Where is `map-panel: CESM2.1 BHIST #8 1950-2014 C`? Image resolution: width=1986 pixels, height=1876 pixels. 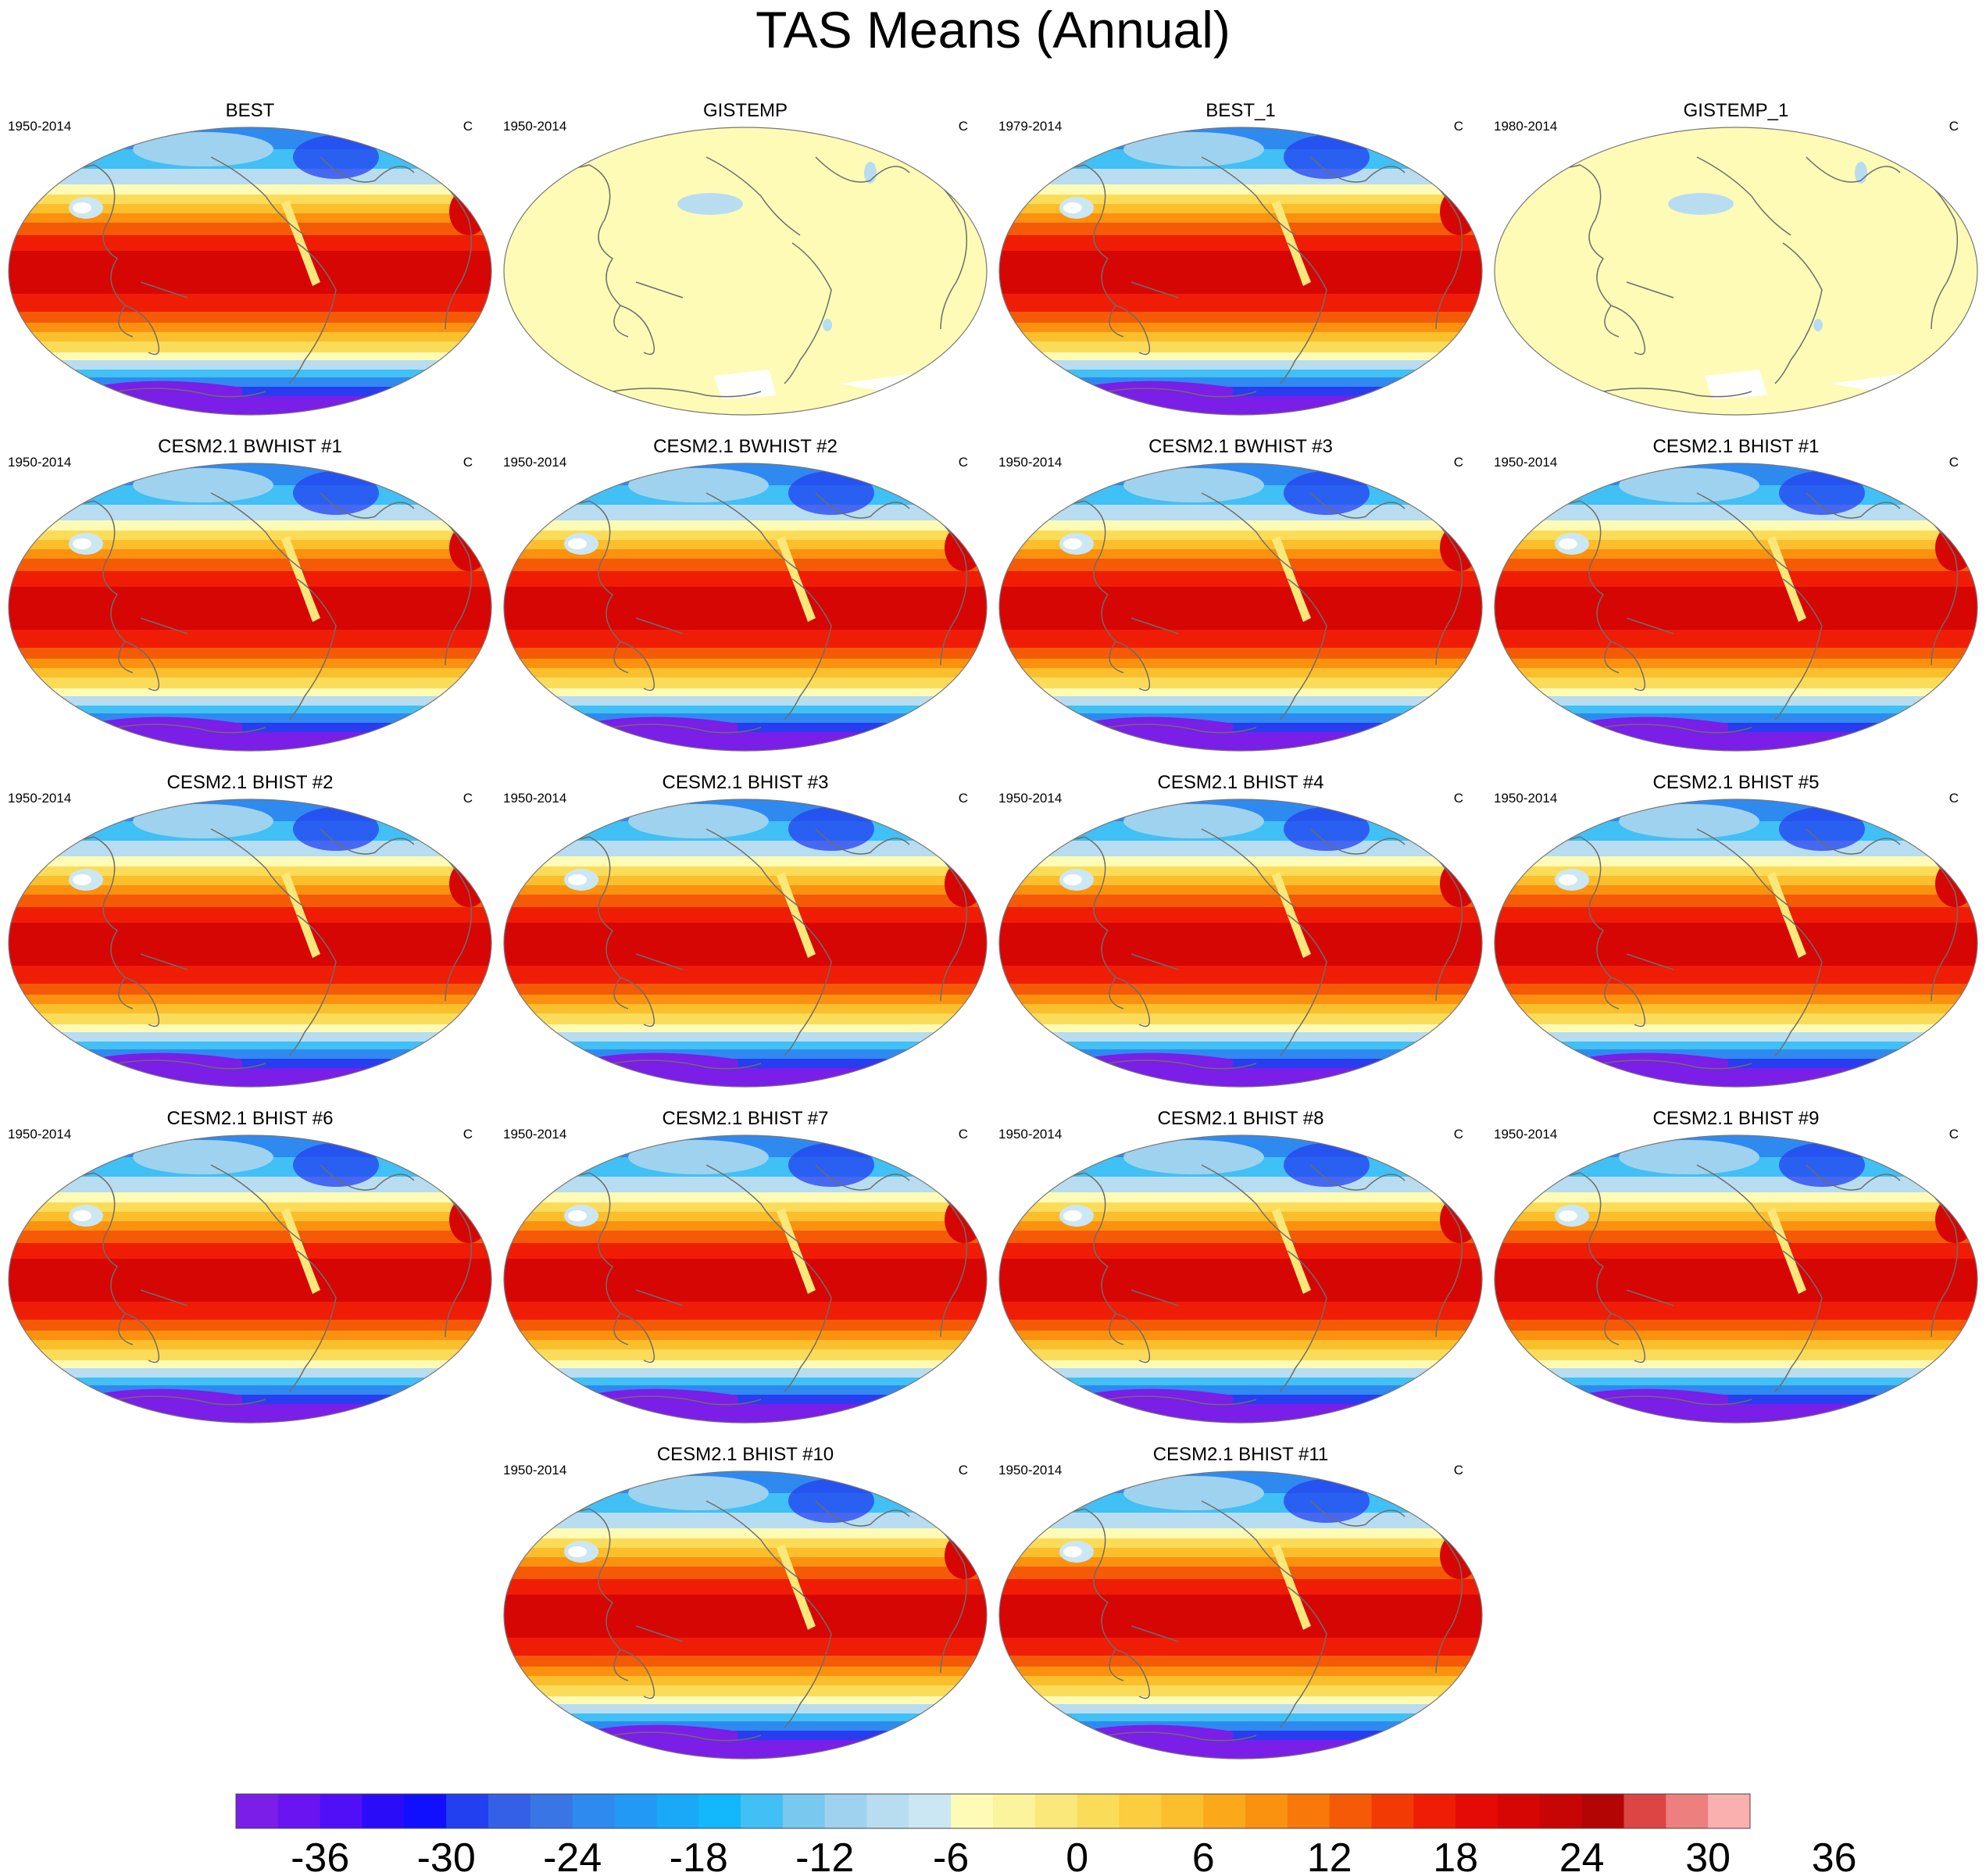 map-panel: CESM2.1 BHIST #8 1950-2014 C is located at coordinates (1240, 1268).